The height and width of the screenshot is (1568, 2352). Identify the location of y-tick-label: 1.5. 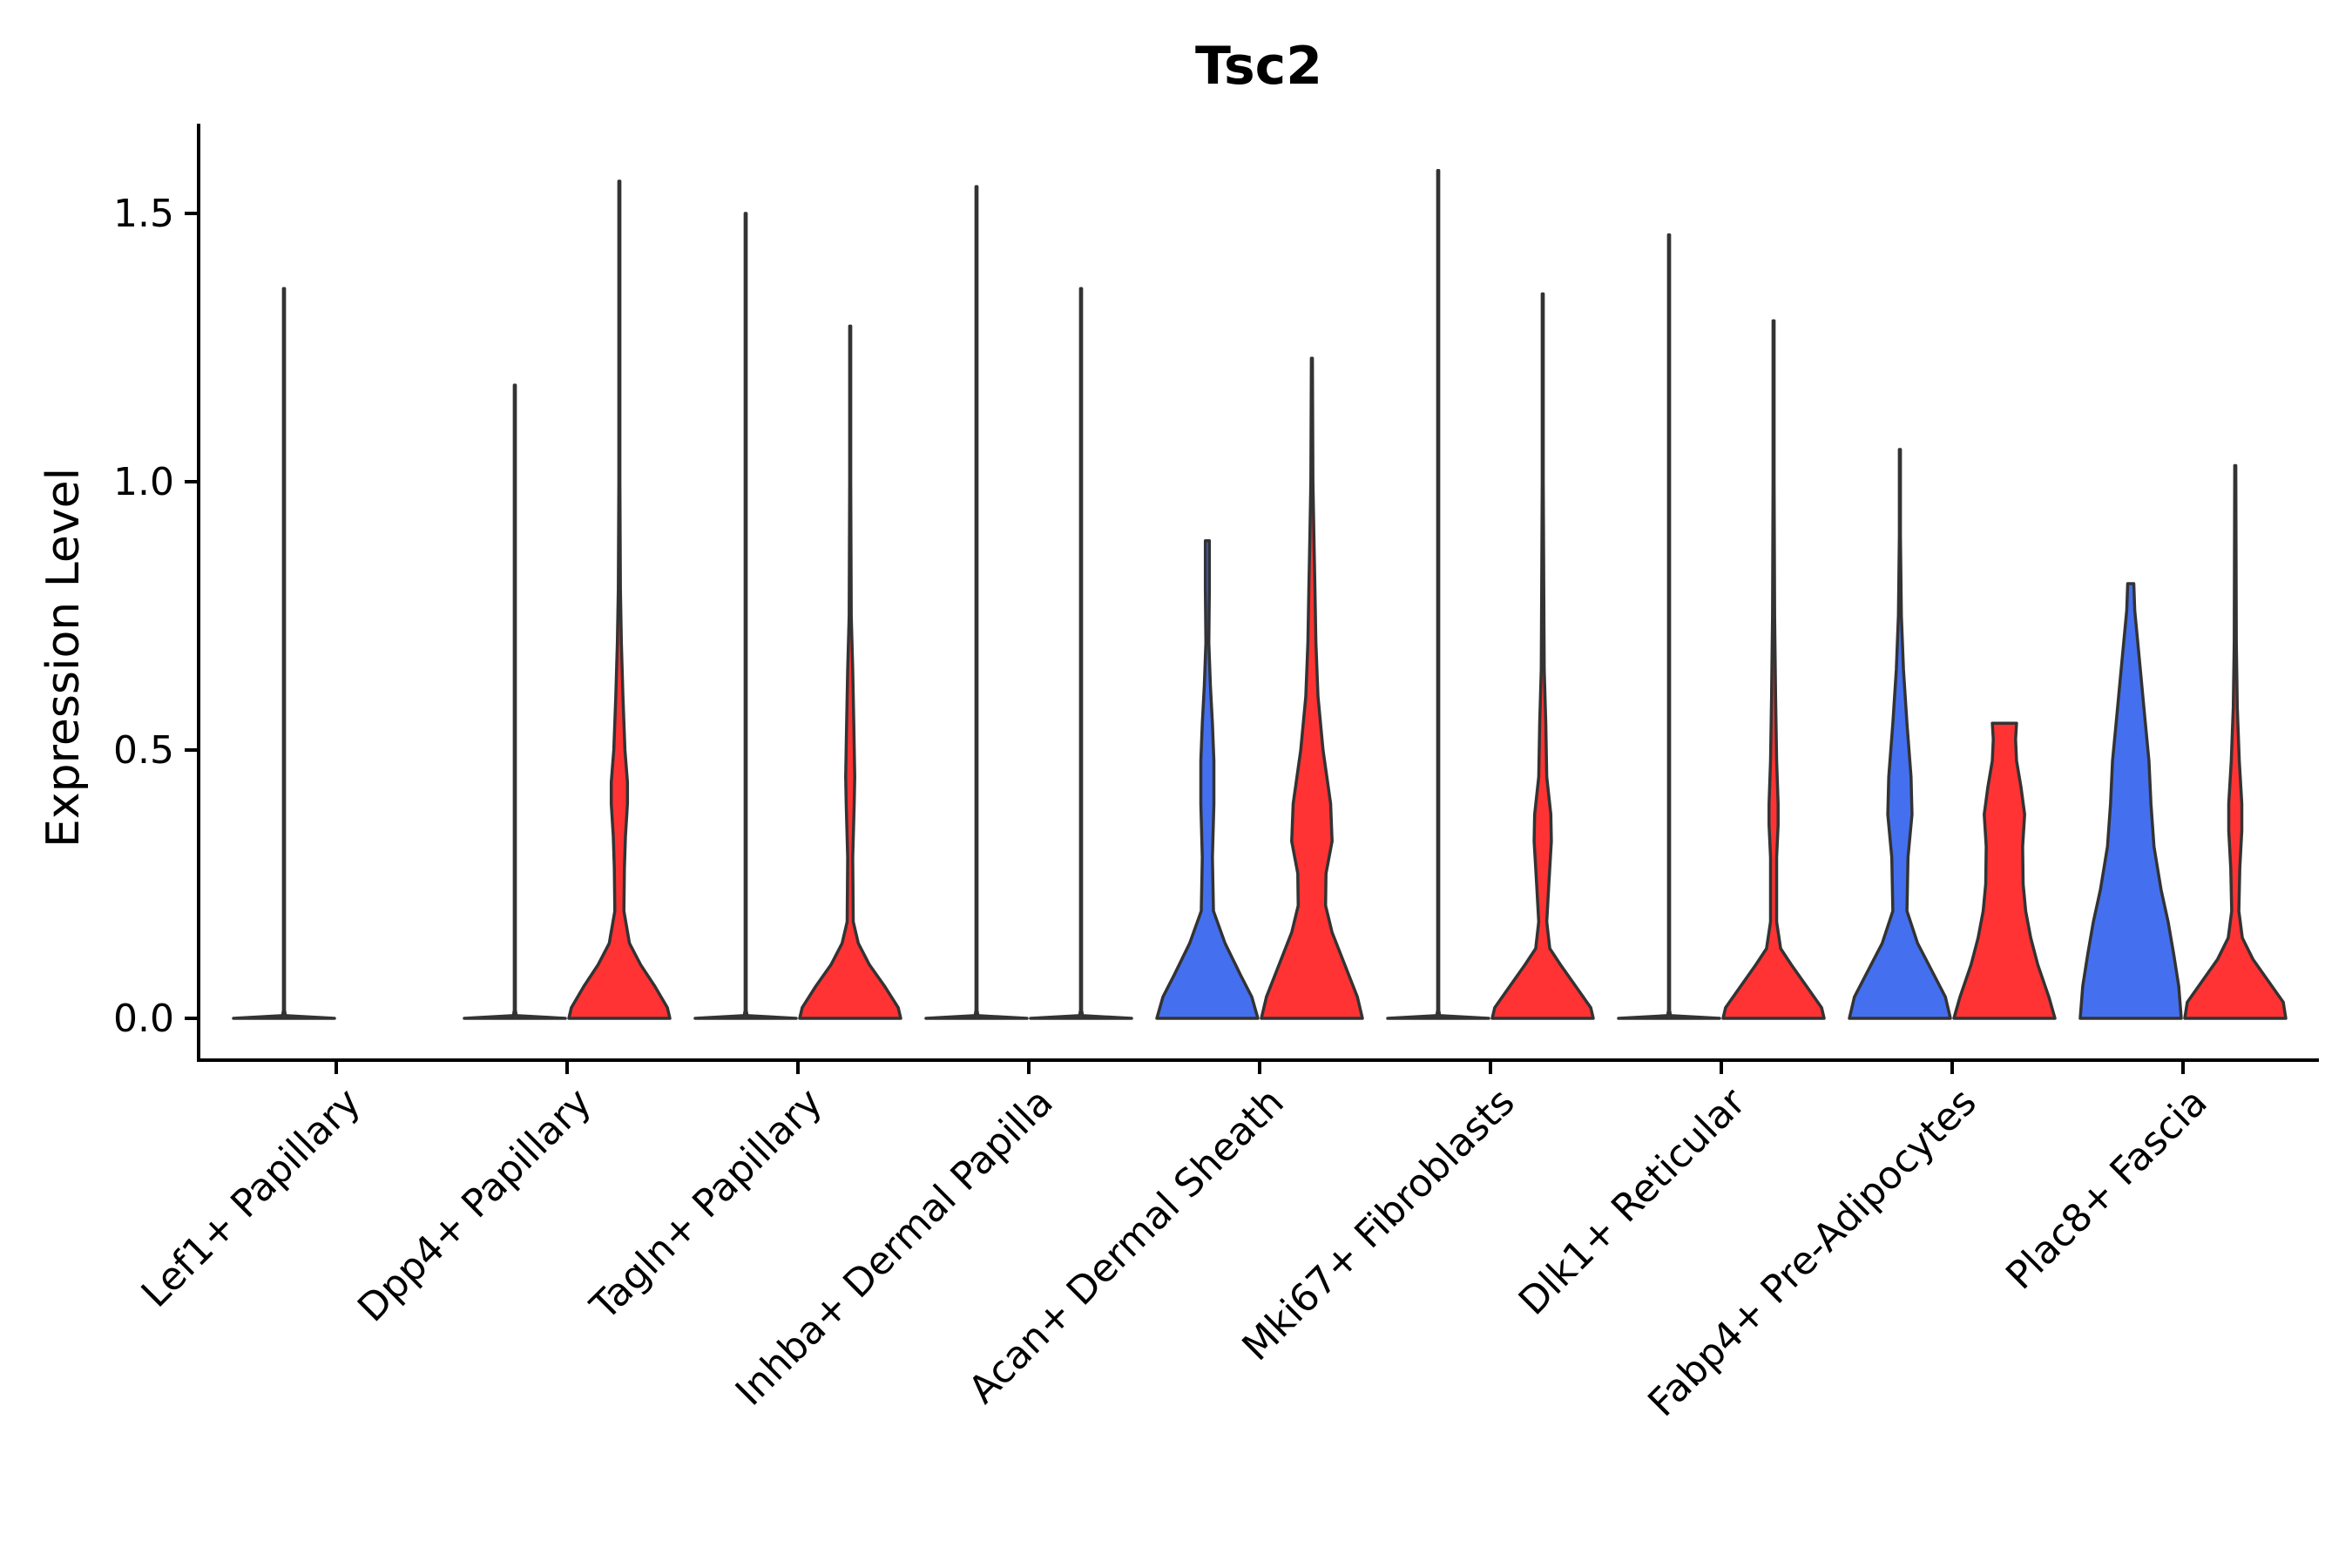
(143, 214).